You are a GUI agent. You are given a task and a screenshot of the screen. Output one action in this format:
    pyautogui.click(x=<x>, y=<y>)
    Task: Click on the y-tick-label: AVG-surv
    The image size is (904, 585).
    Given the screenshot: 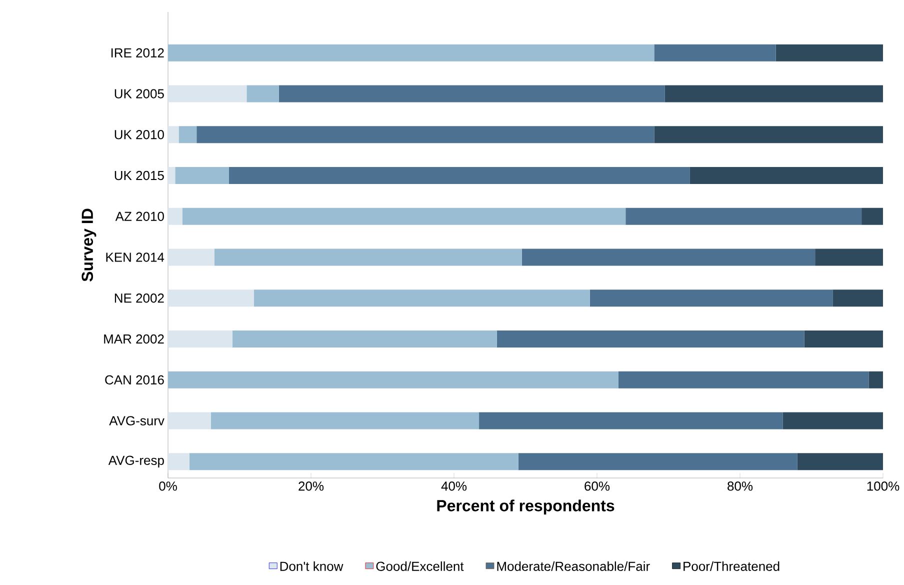 What is the action you would take?
    pyautogui.click(x=136, y=421)
    